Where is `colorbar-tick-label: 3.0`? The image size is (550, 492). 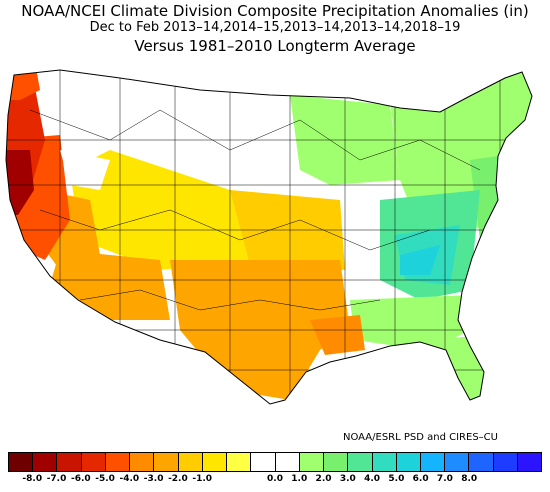 colorbar-tick-label: 3.0 is located at coordinates (347, 479).